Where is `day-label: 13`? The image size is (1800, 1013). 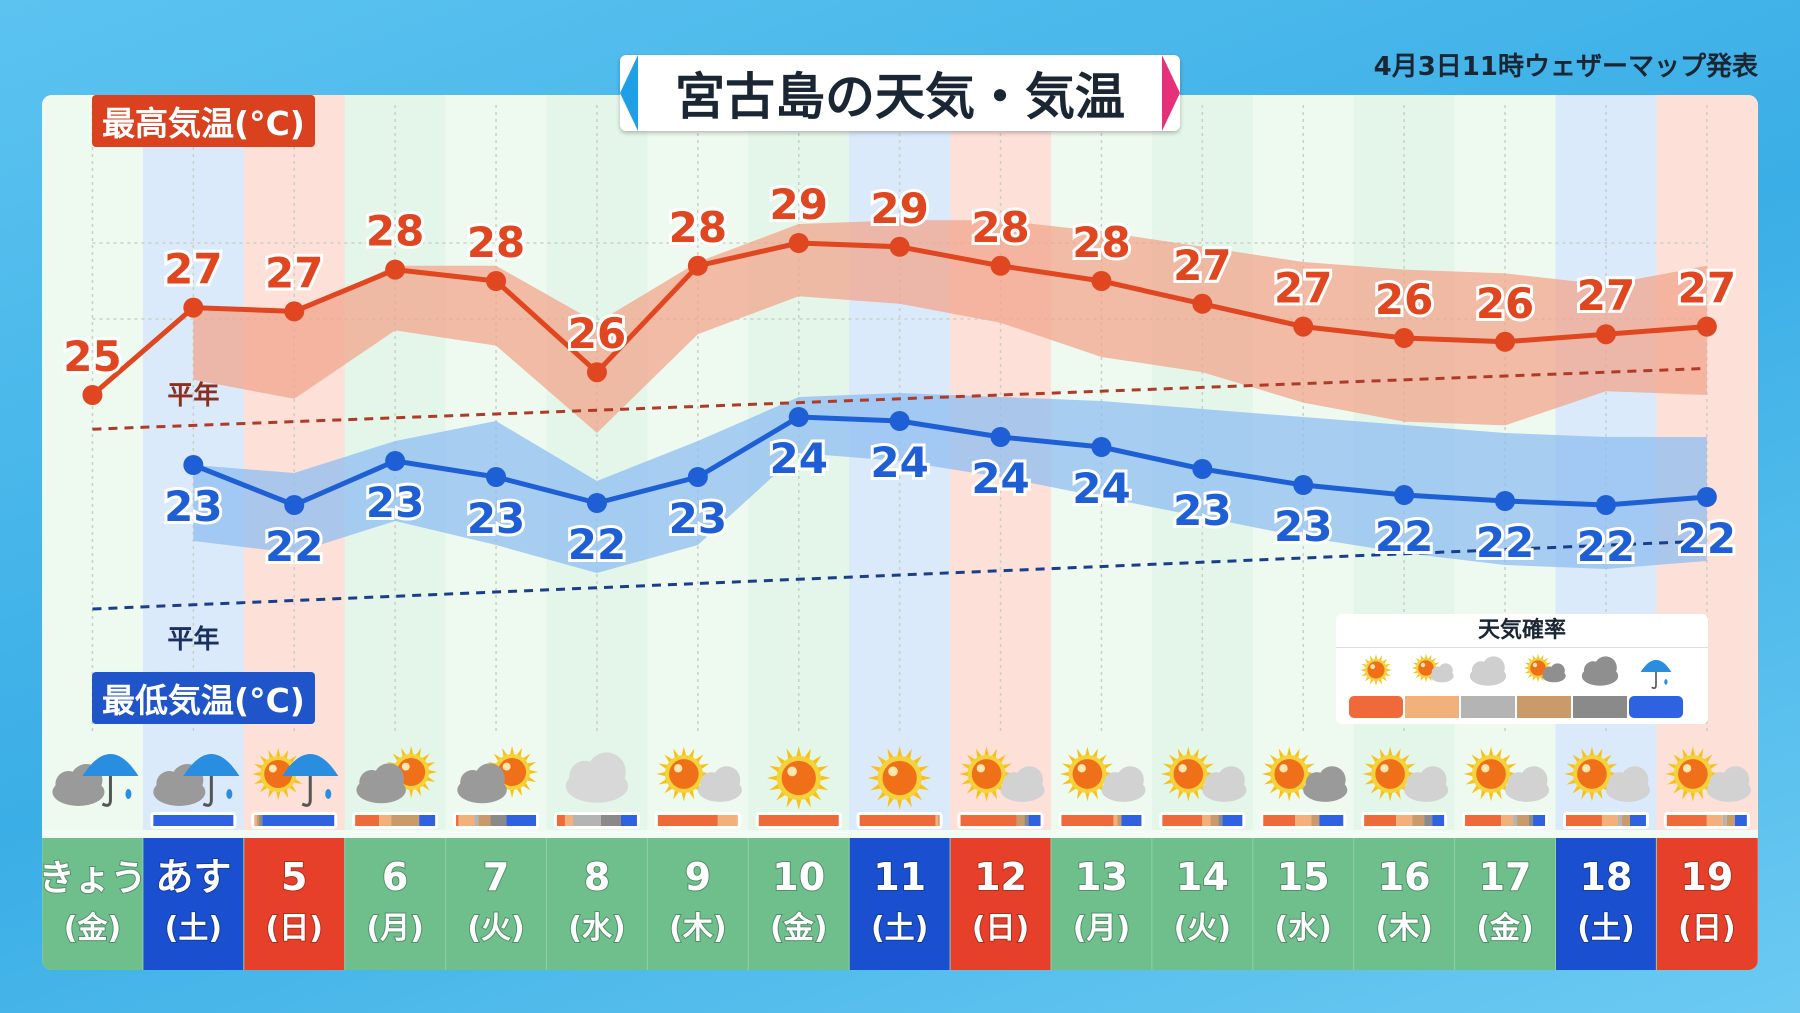 day-label: 13 is located at coordinates (1101, 877).